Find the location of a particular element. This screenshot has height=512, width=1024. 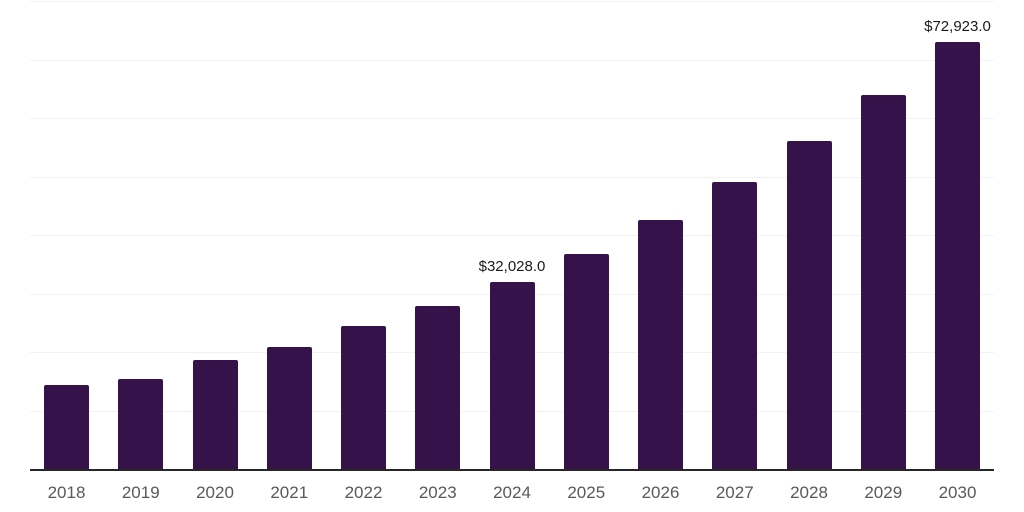

x-tick-label-2019: 2019 is located at coordinates (140, 492).